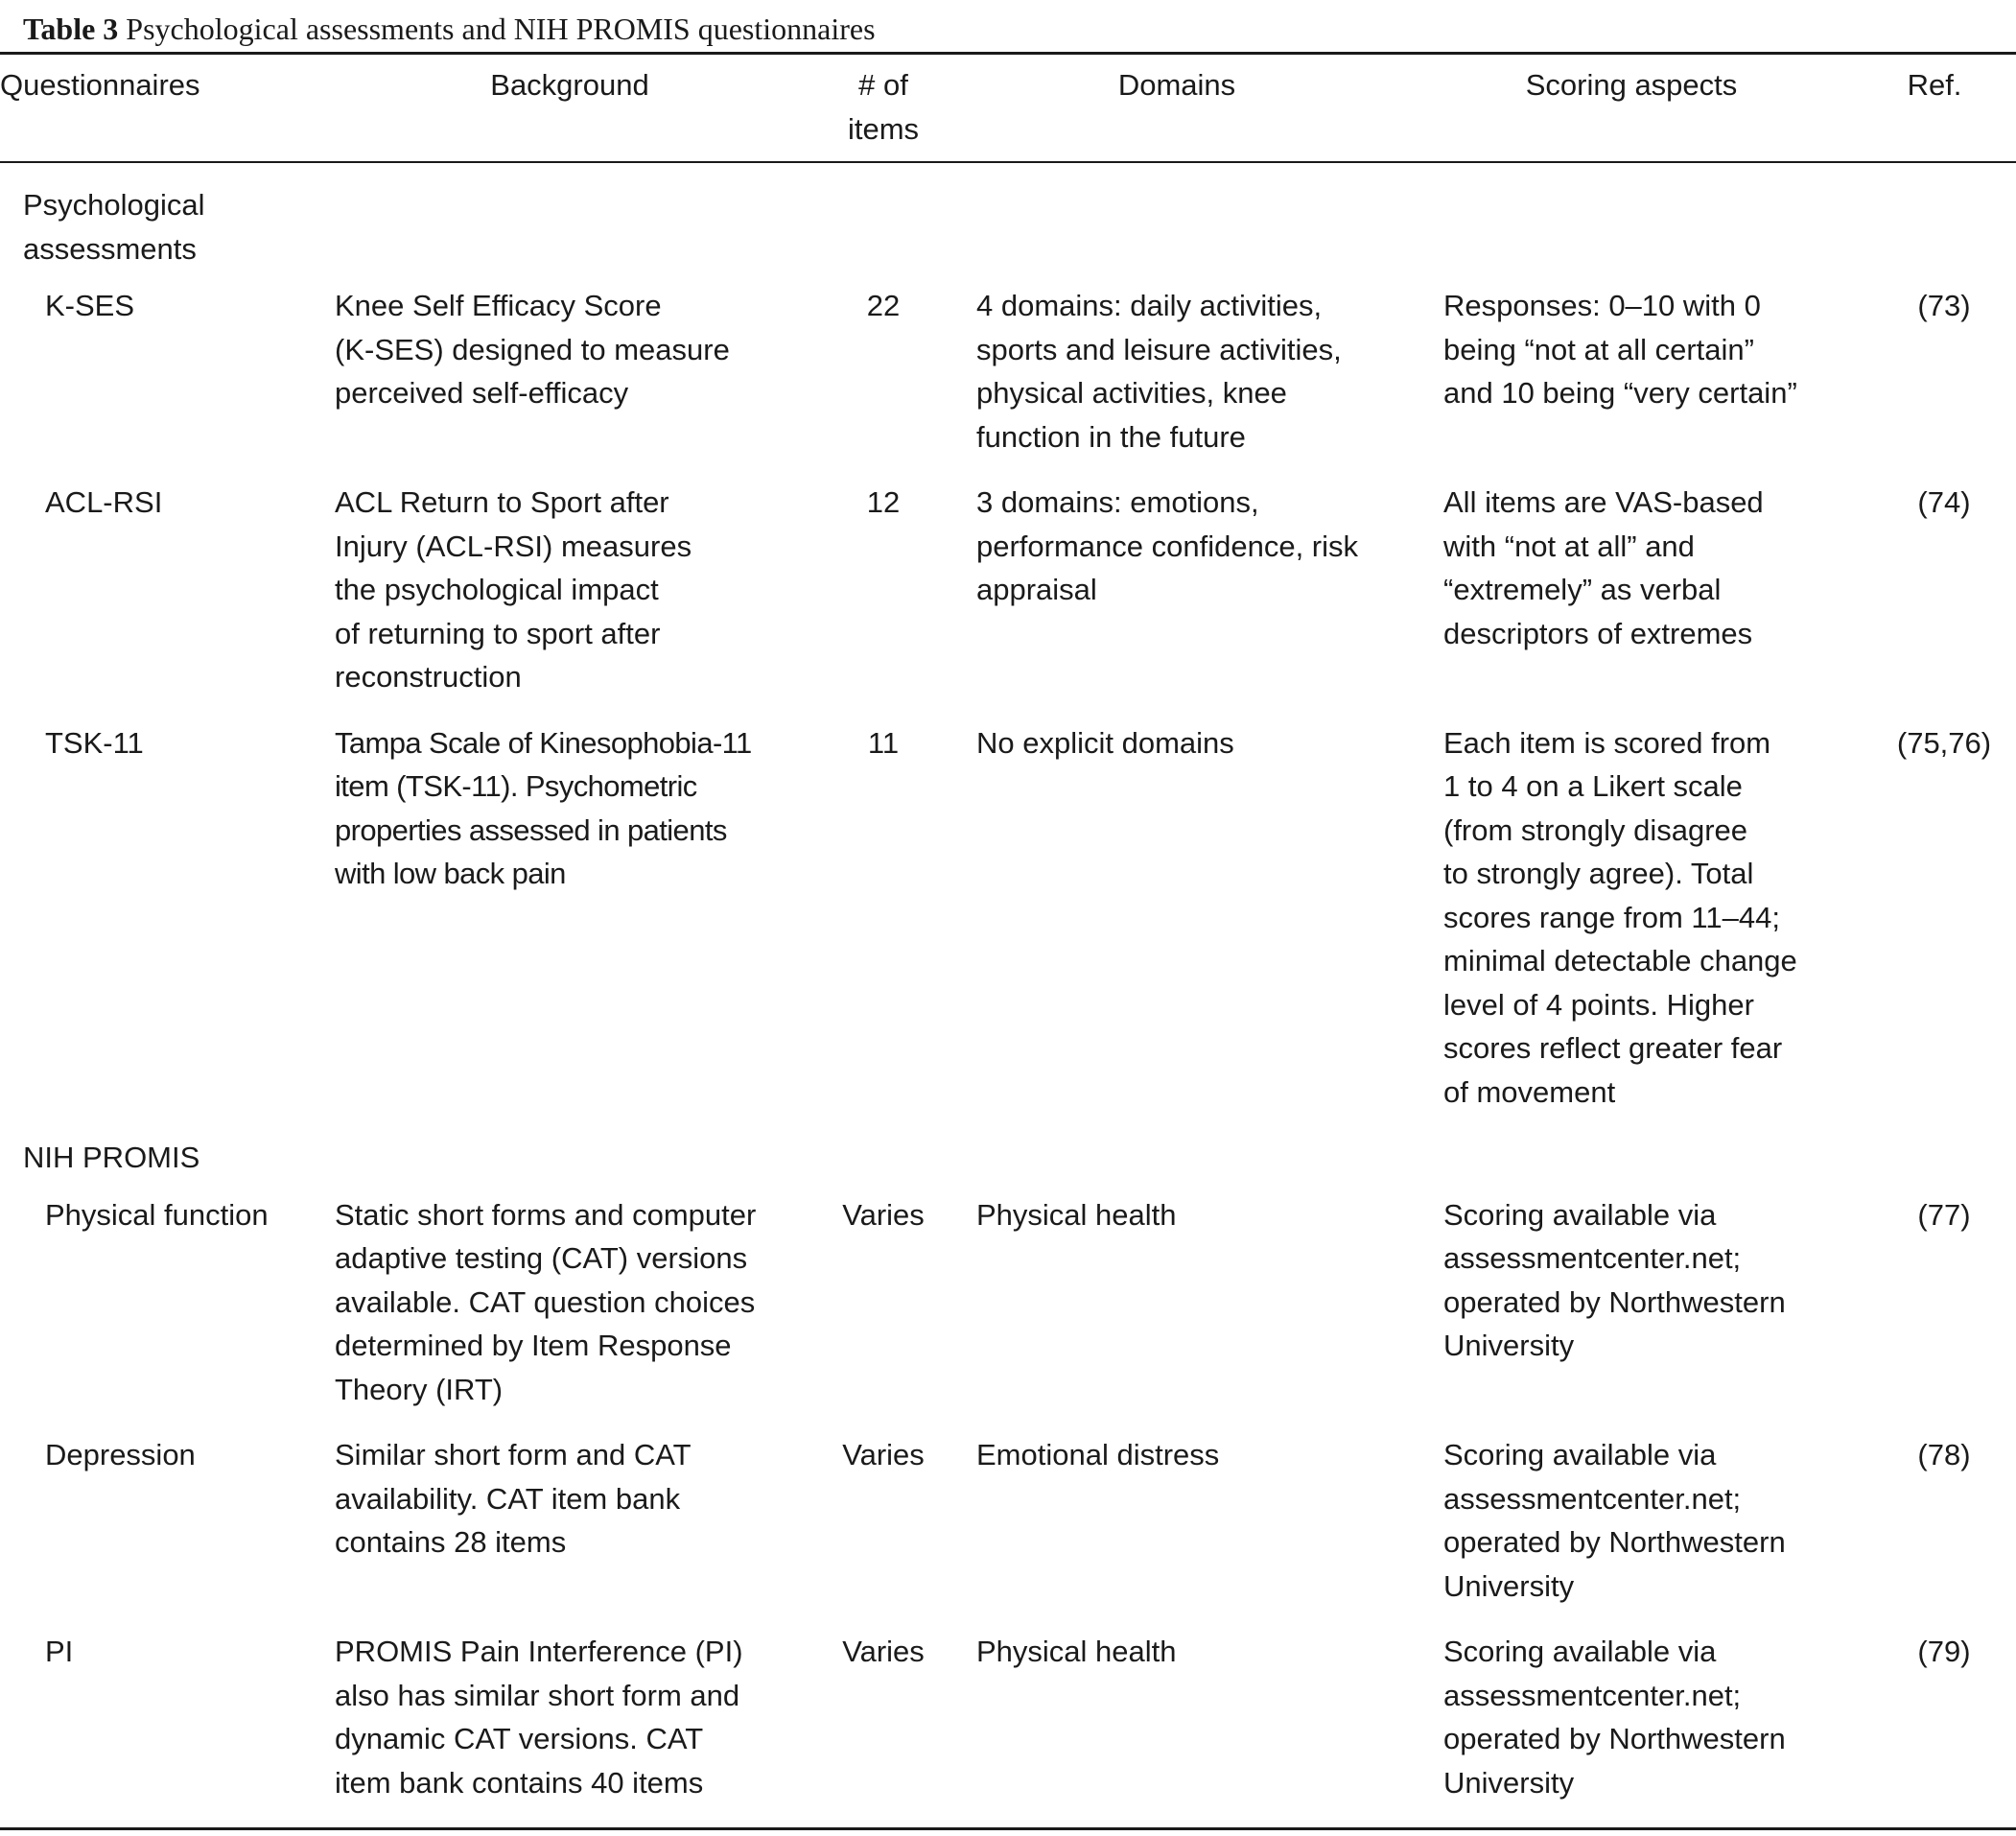 The image size is (2016, 1836). I want to click on scoring-line: being “not at all certain”, so click(1598, 349).